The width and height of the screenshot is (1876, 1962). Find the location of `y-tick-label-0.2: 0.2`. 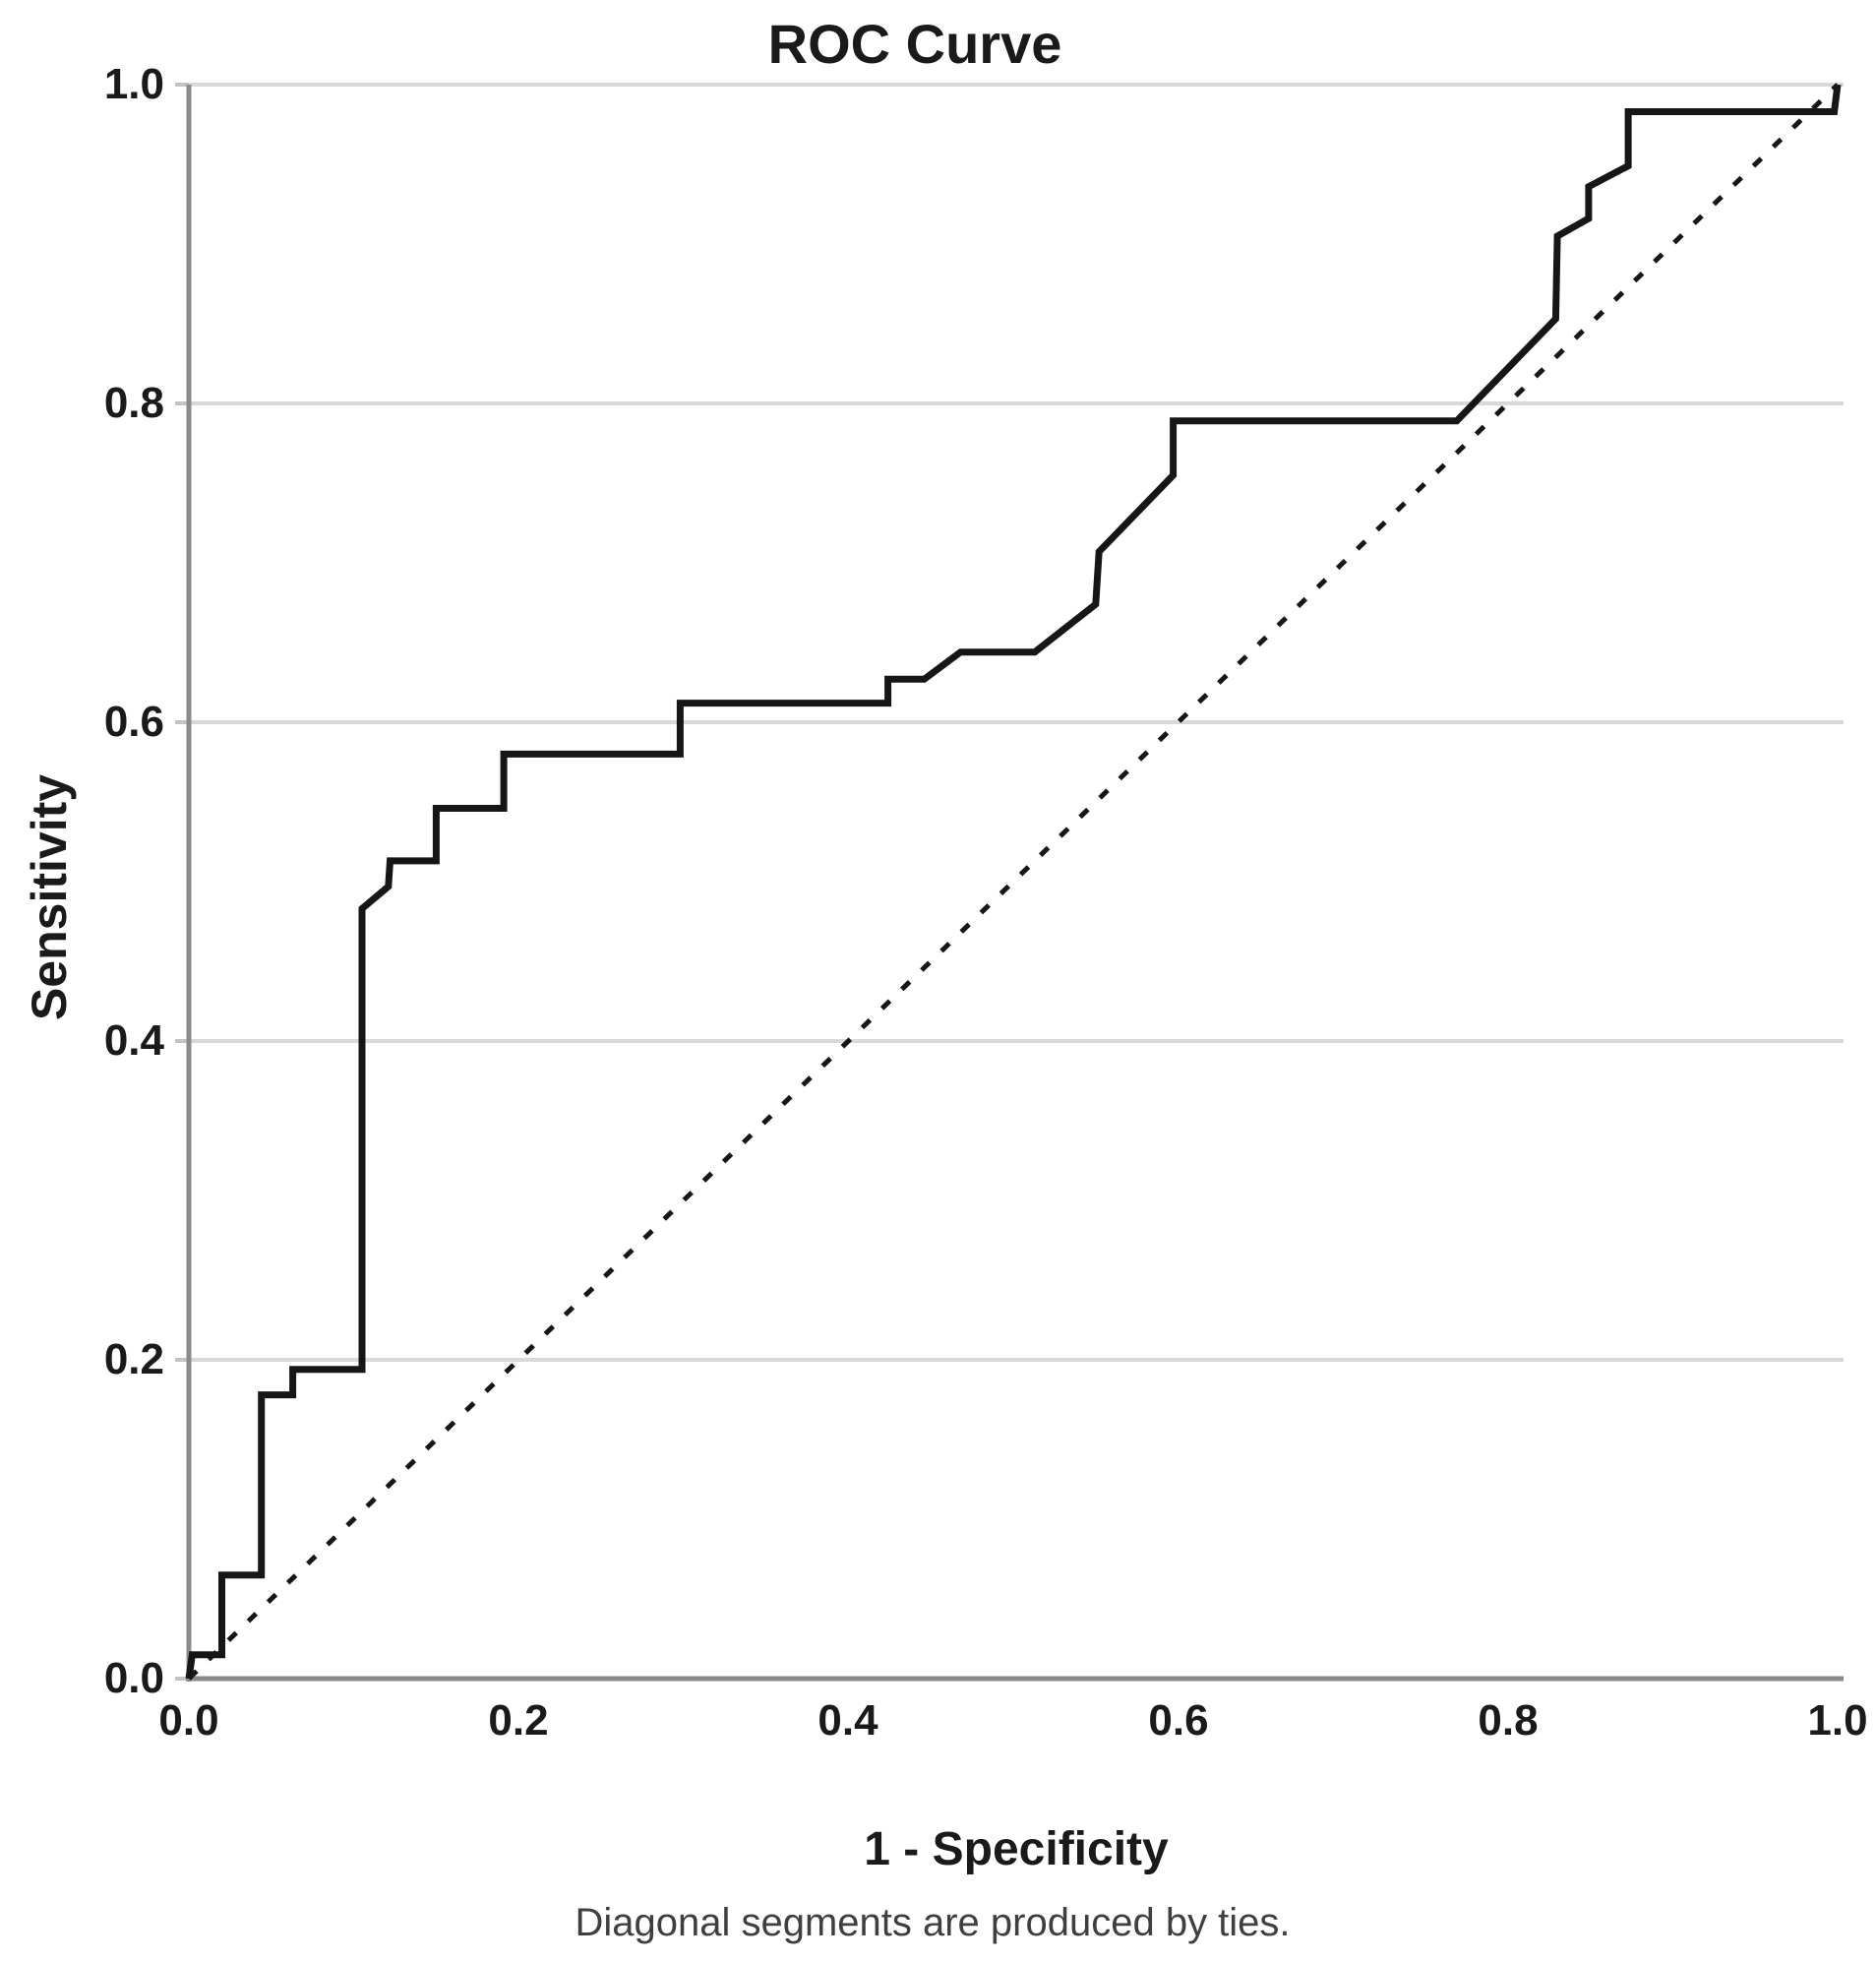

y-tick-label-0.2: 0.2 is located at coordinates (133, 1359).